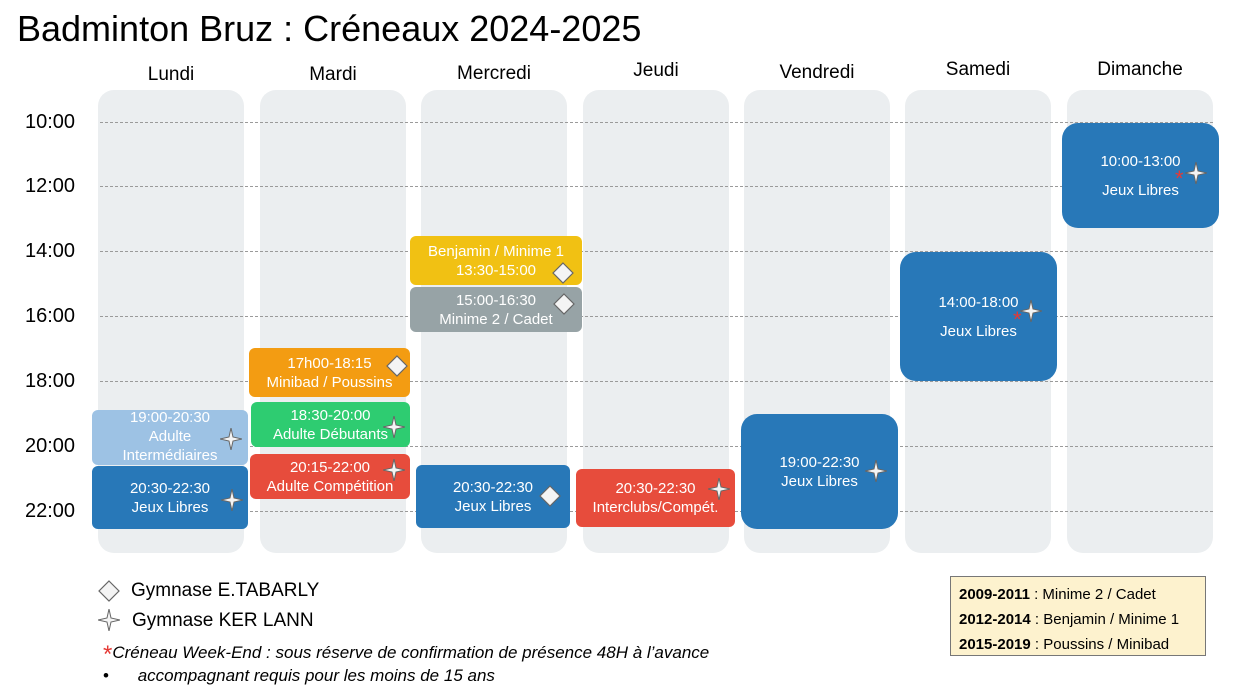 Image resolution: width=1234 pixels, height=698 pixels. I want to click on age-group: Poussins / Minibad, so click(1106, 644).